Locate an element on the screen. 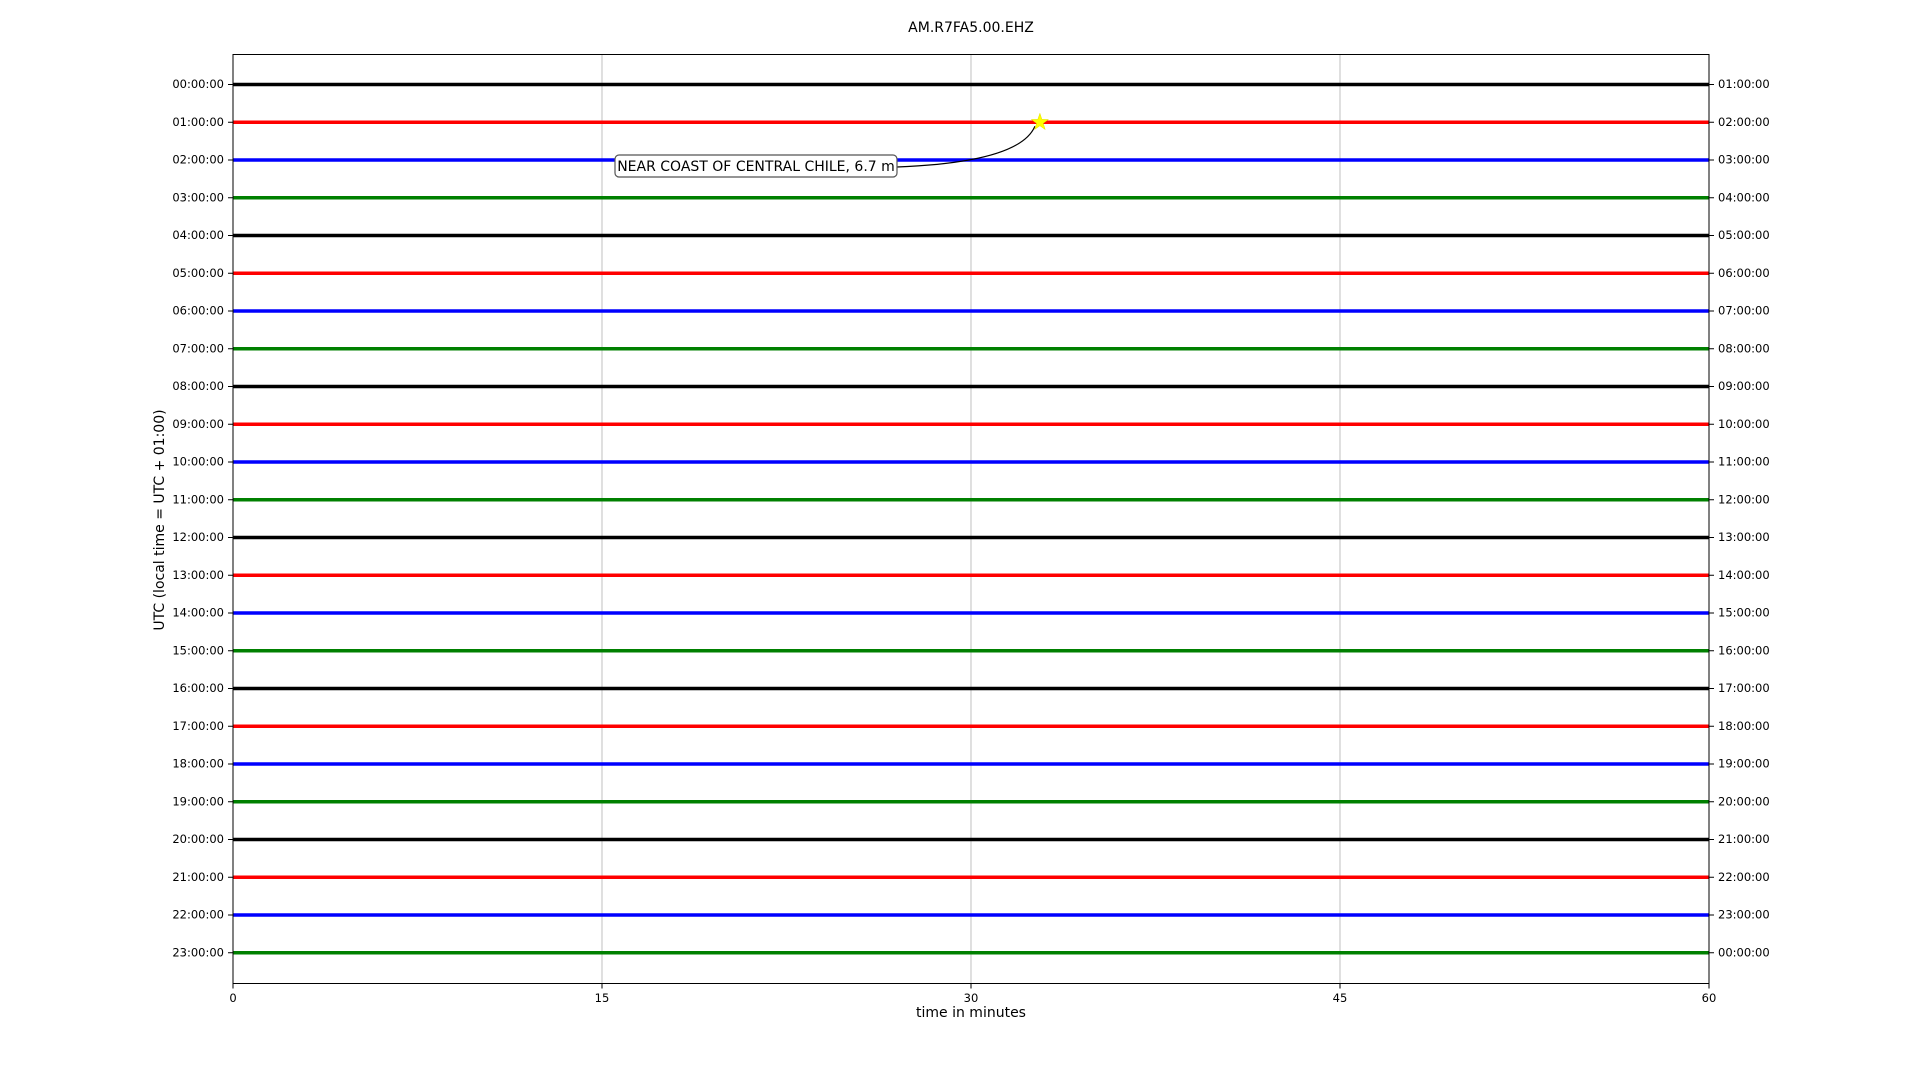 This screenshot has height=1084, width=1920. y-tick-label: 22:00:00 is located at coordinates (198, 915).